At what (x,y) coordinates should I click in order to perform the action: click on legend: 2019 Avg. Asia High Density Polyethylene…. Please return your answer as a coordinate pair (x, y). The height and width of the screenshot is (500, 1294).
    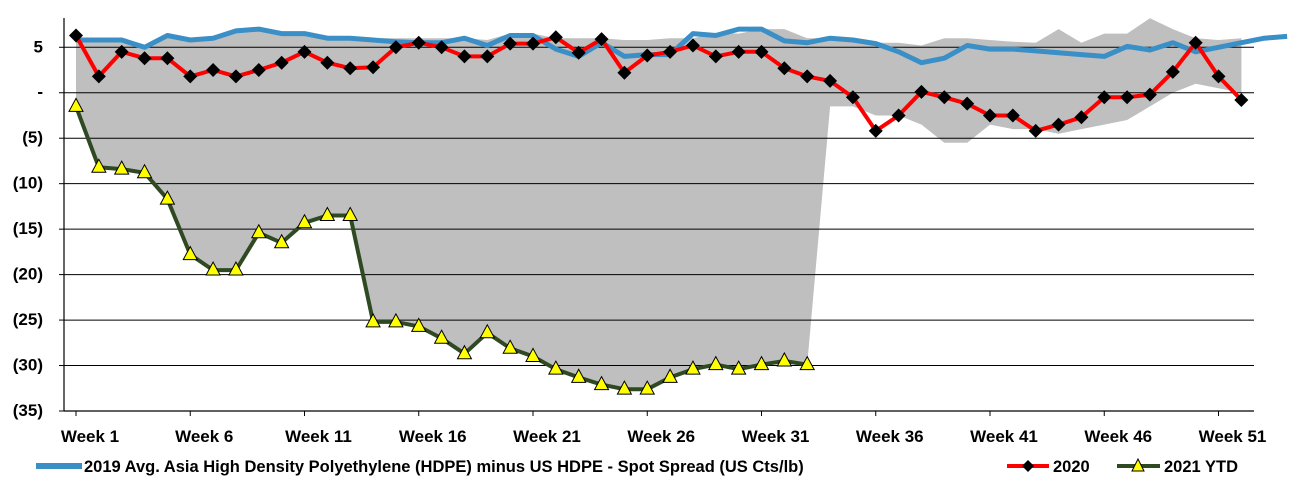
    Looking at the image, I should click on (637, 466).